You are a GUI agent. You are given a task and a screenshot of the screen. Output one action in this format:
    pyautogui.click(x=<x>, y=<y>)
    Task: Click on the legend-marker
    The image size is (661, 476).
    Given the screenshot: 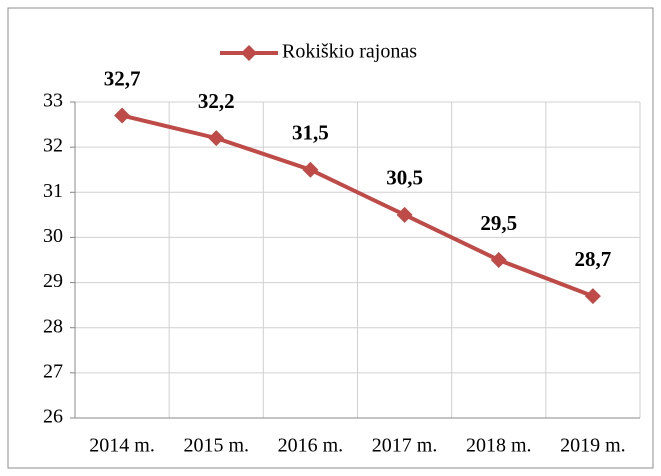 What is the action you would take?
    pyautogui.click(x=249, y=53)
    